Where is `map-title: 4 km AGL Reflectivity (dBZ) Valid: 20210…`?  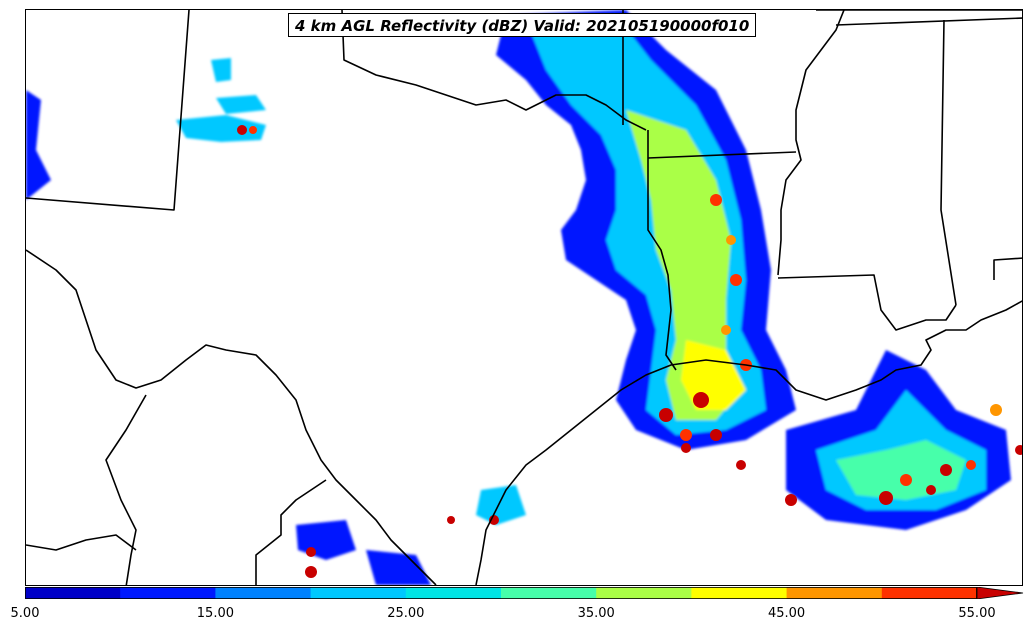
map-title: 4 km AGL Reflectivity (dBZ) Valid: 20210… is located at coordinates (522, 25).